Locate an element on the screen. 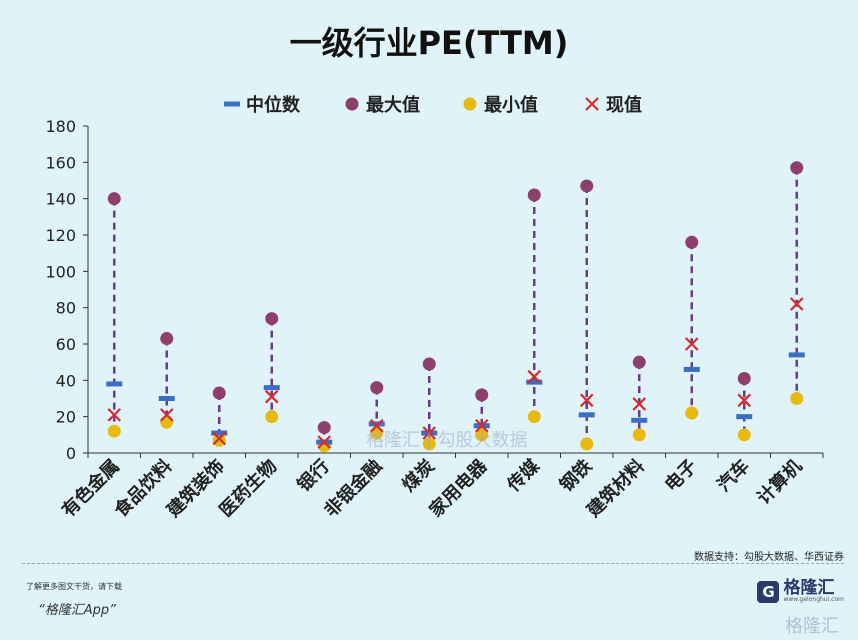  brand-logo: G 格隆汇 www.gelonghui.com is located at coordinates (800, 591).